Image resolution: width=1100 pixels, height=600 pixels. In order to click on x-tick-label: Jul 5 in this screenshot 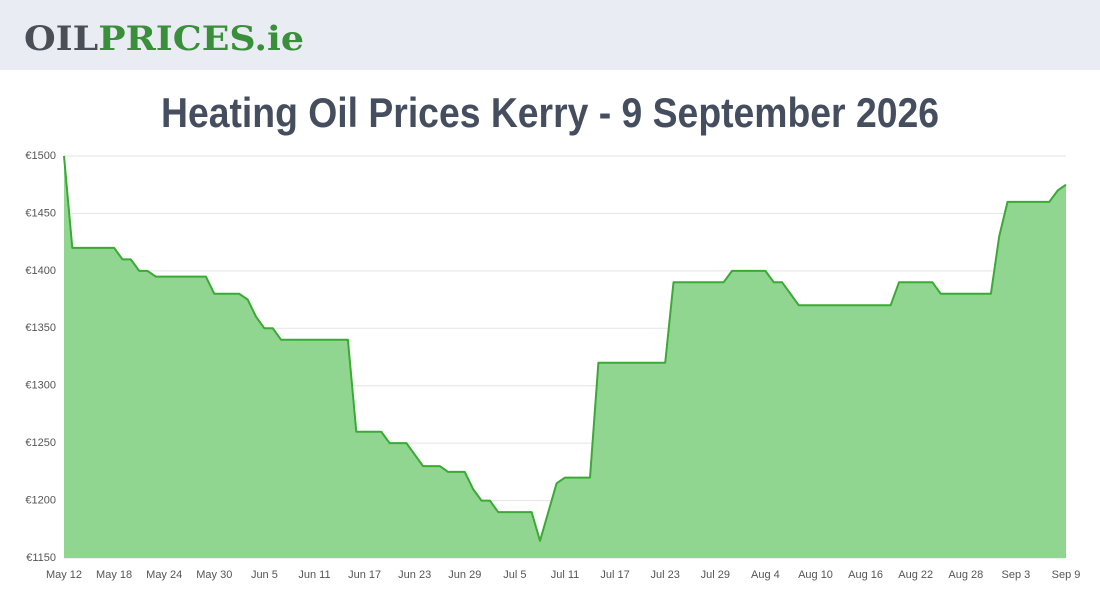, I will do `click(514, 575)`.